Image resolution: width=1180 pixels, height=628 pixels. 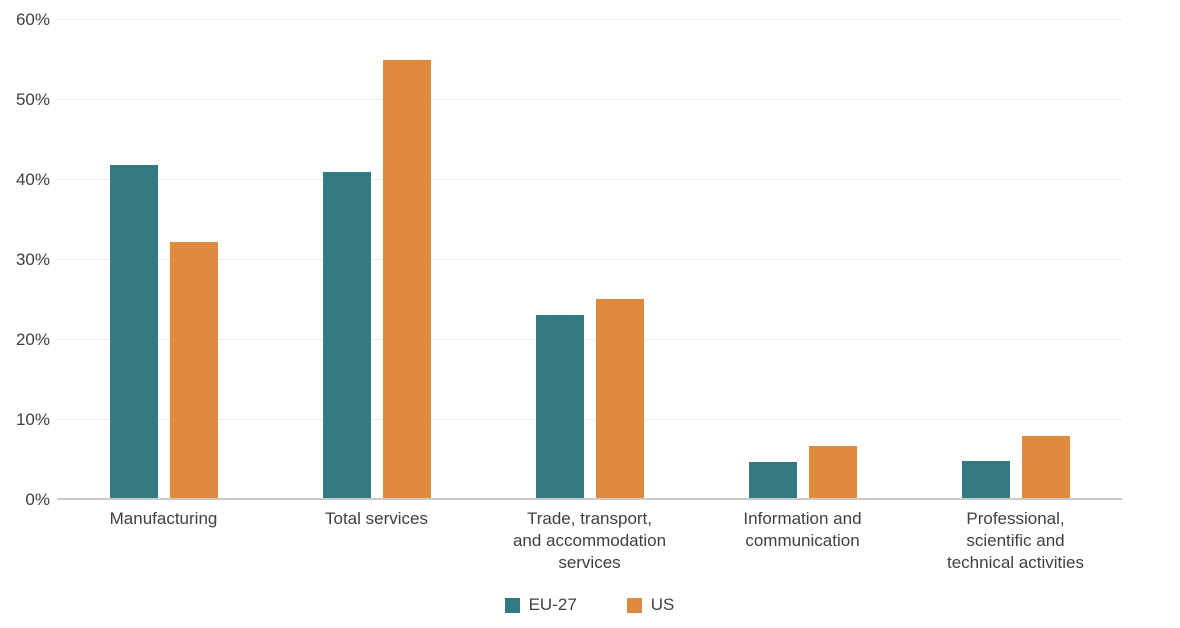 I want to click on x-axis-line, so click(x=589, y=499).